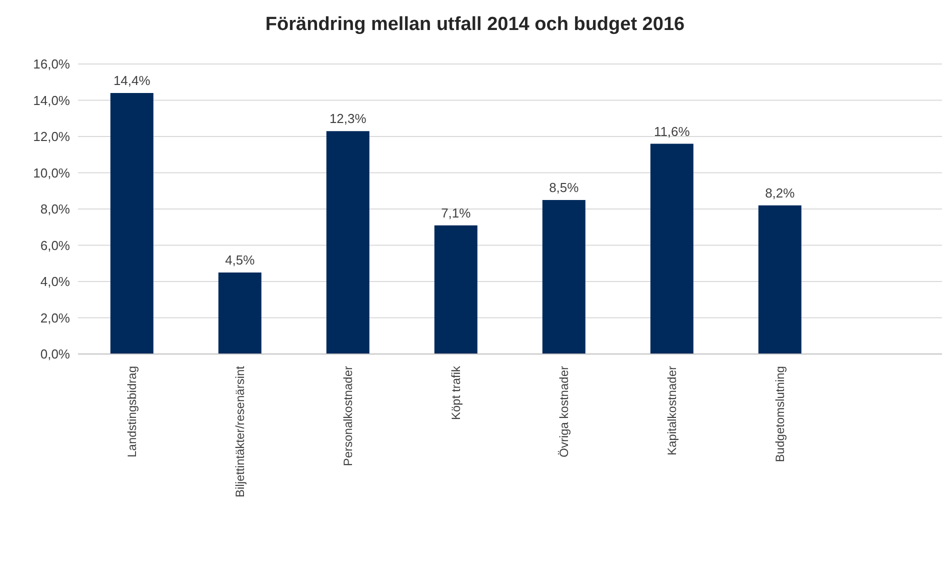  What do you see at coordinates (55, 282) in the screenshot?
I see `y-tick-label: 4,0%` at bounding box center [55, 282].